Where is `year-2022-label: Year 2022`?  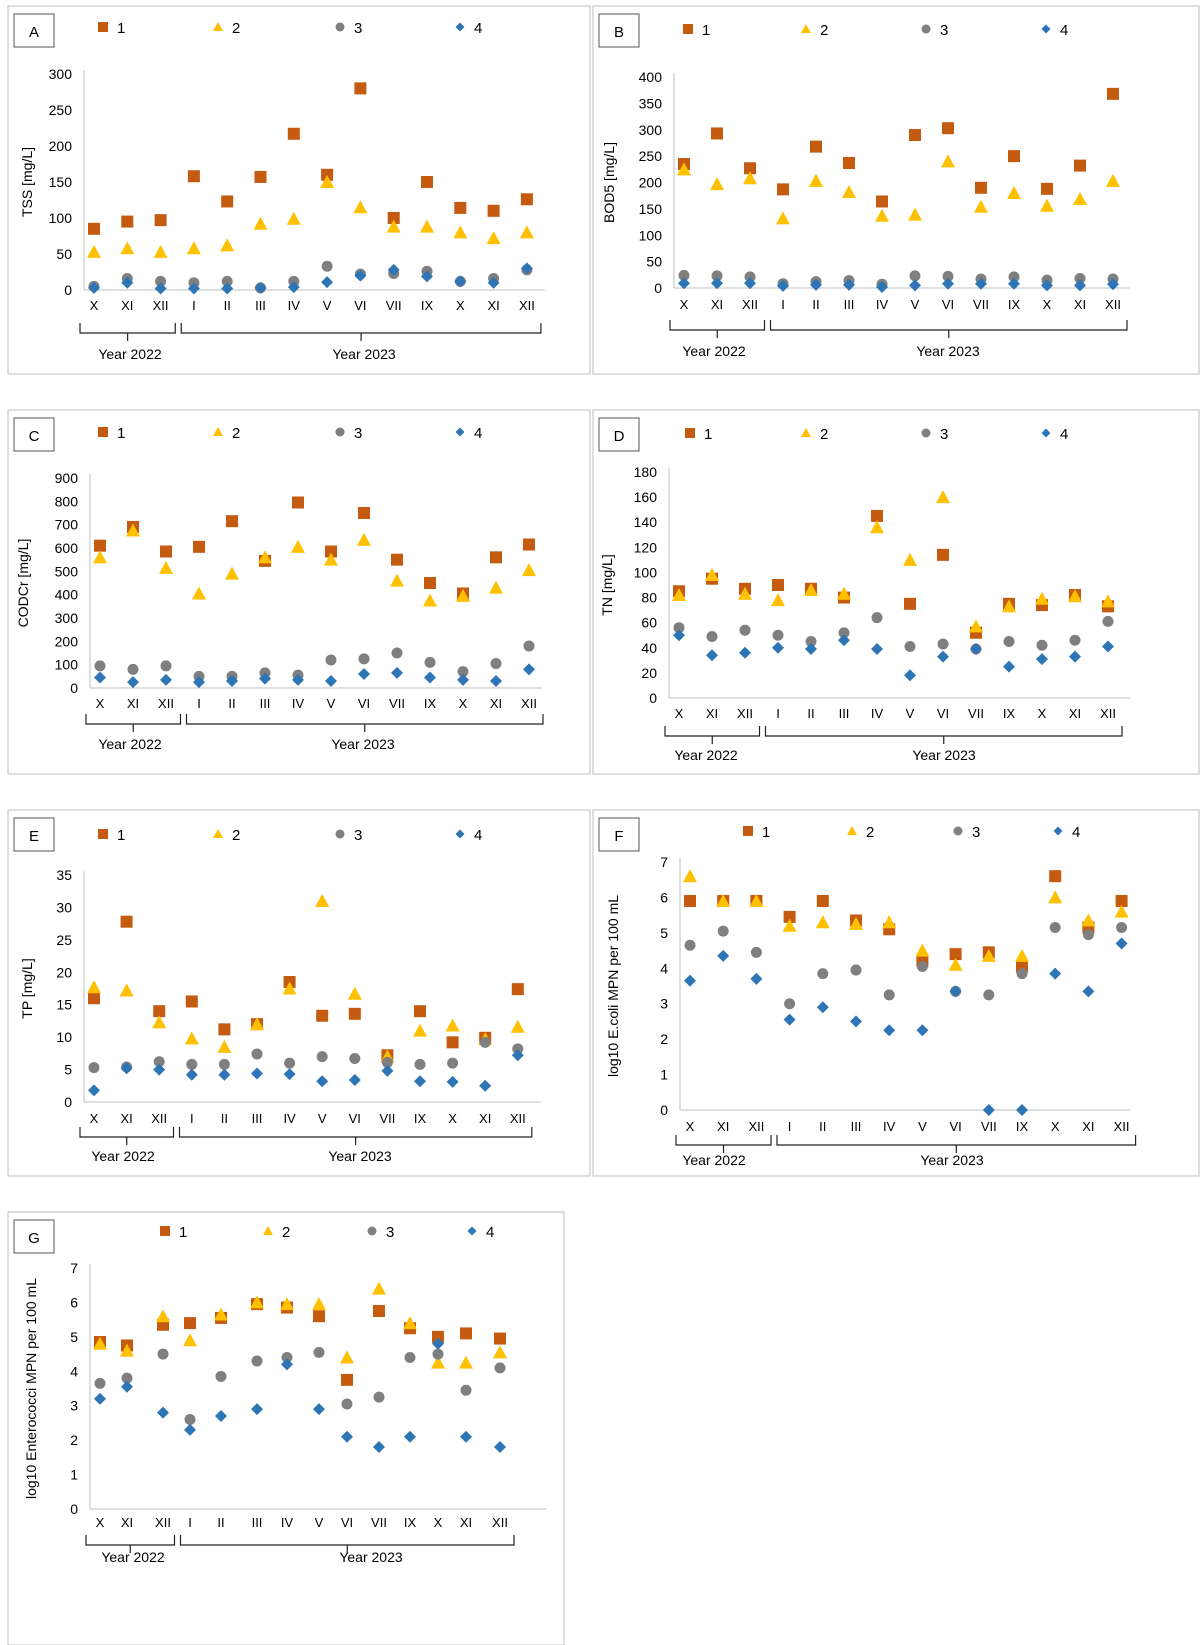
year-2022-label: Year 2022 is located at coordinates (706, 755).